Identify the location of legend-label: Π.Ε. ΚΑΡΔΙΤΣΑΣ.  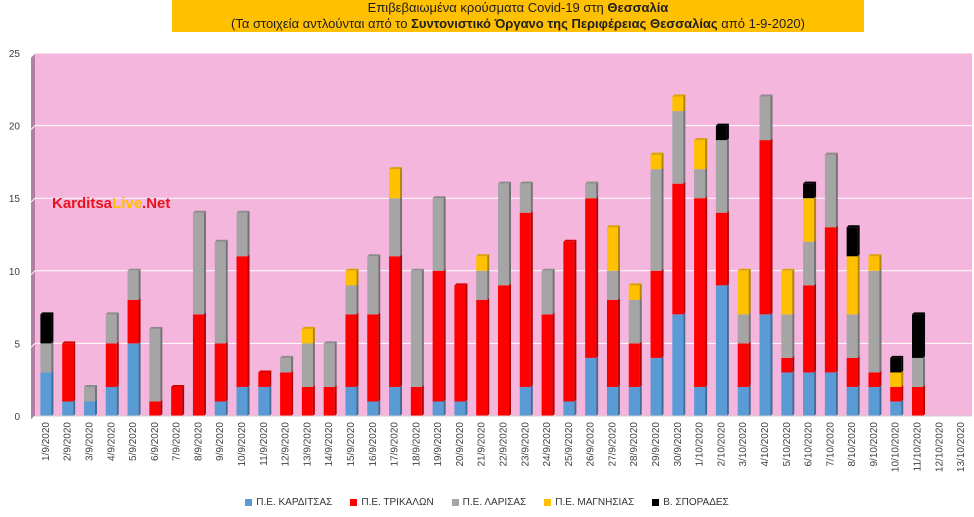
(294, 502).